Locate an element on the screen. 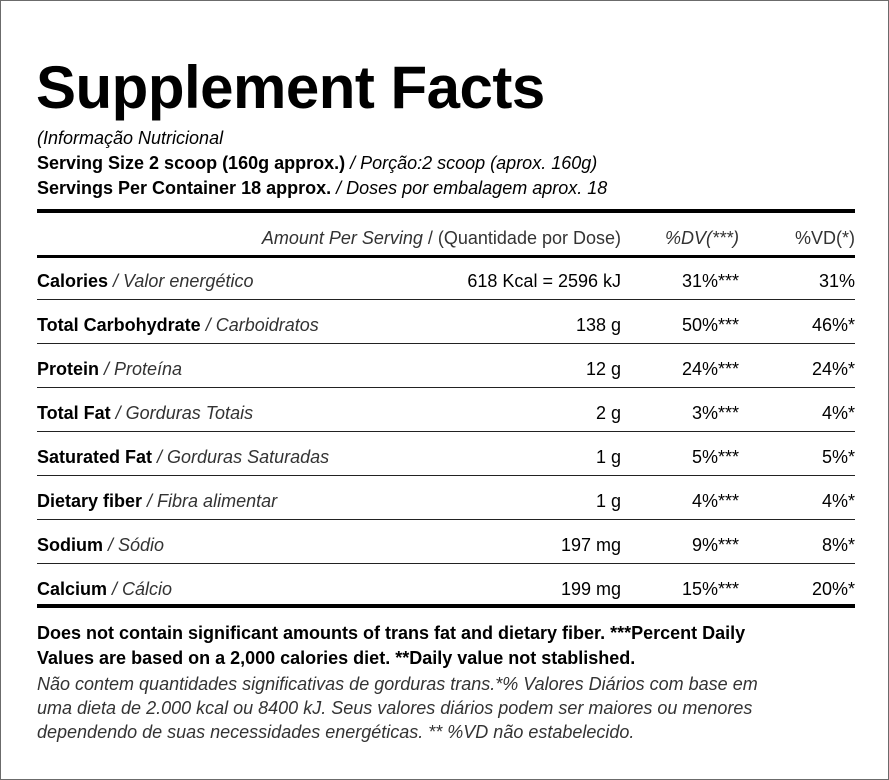 The width and height of the screenshot is (889, 780). panel-title: Supplement Facts is located at coordinates (290, 87).